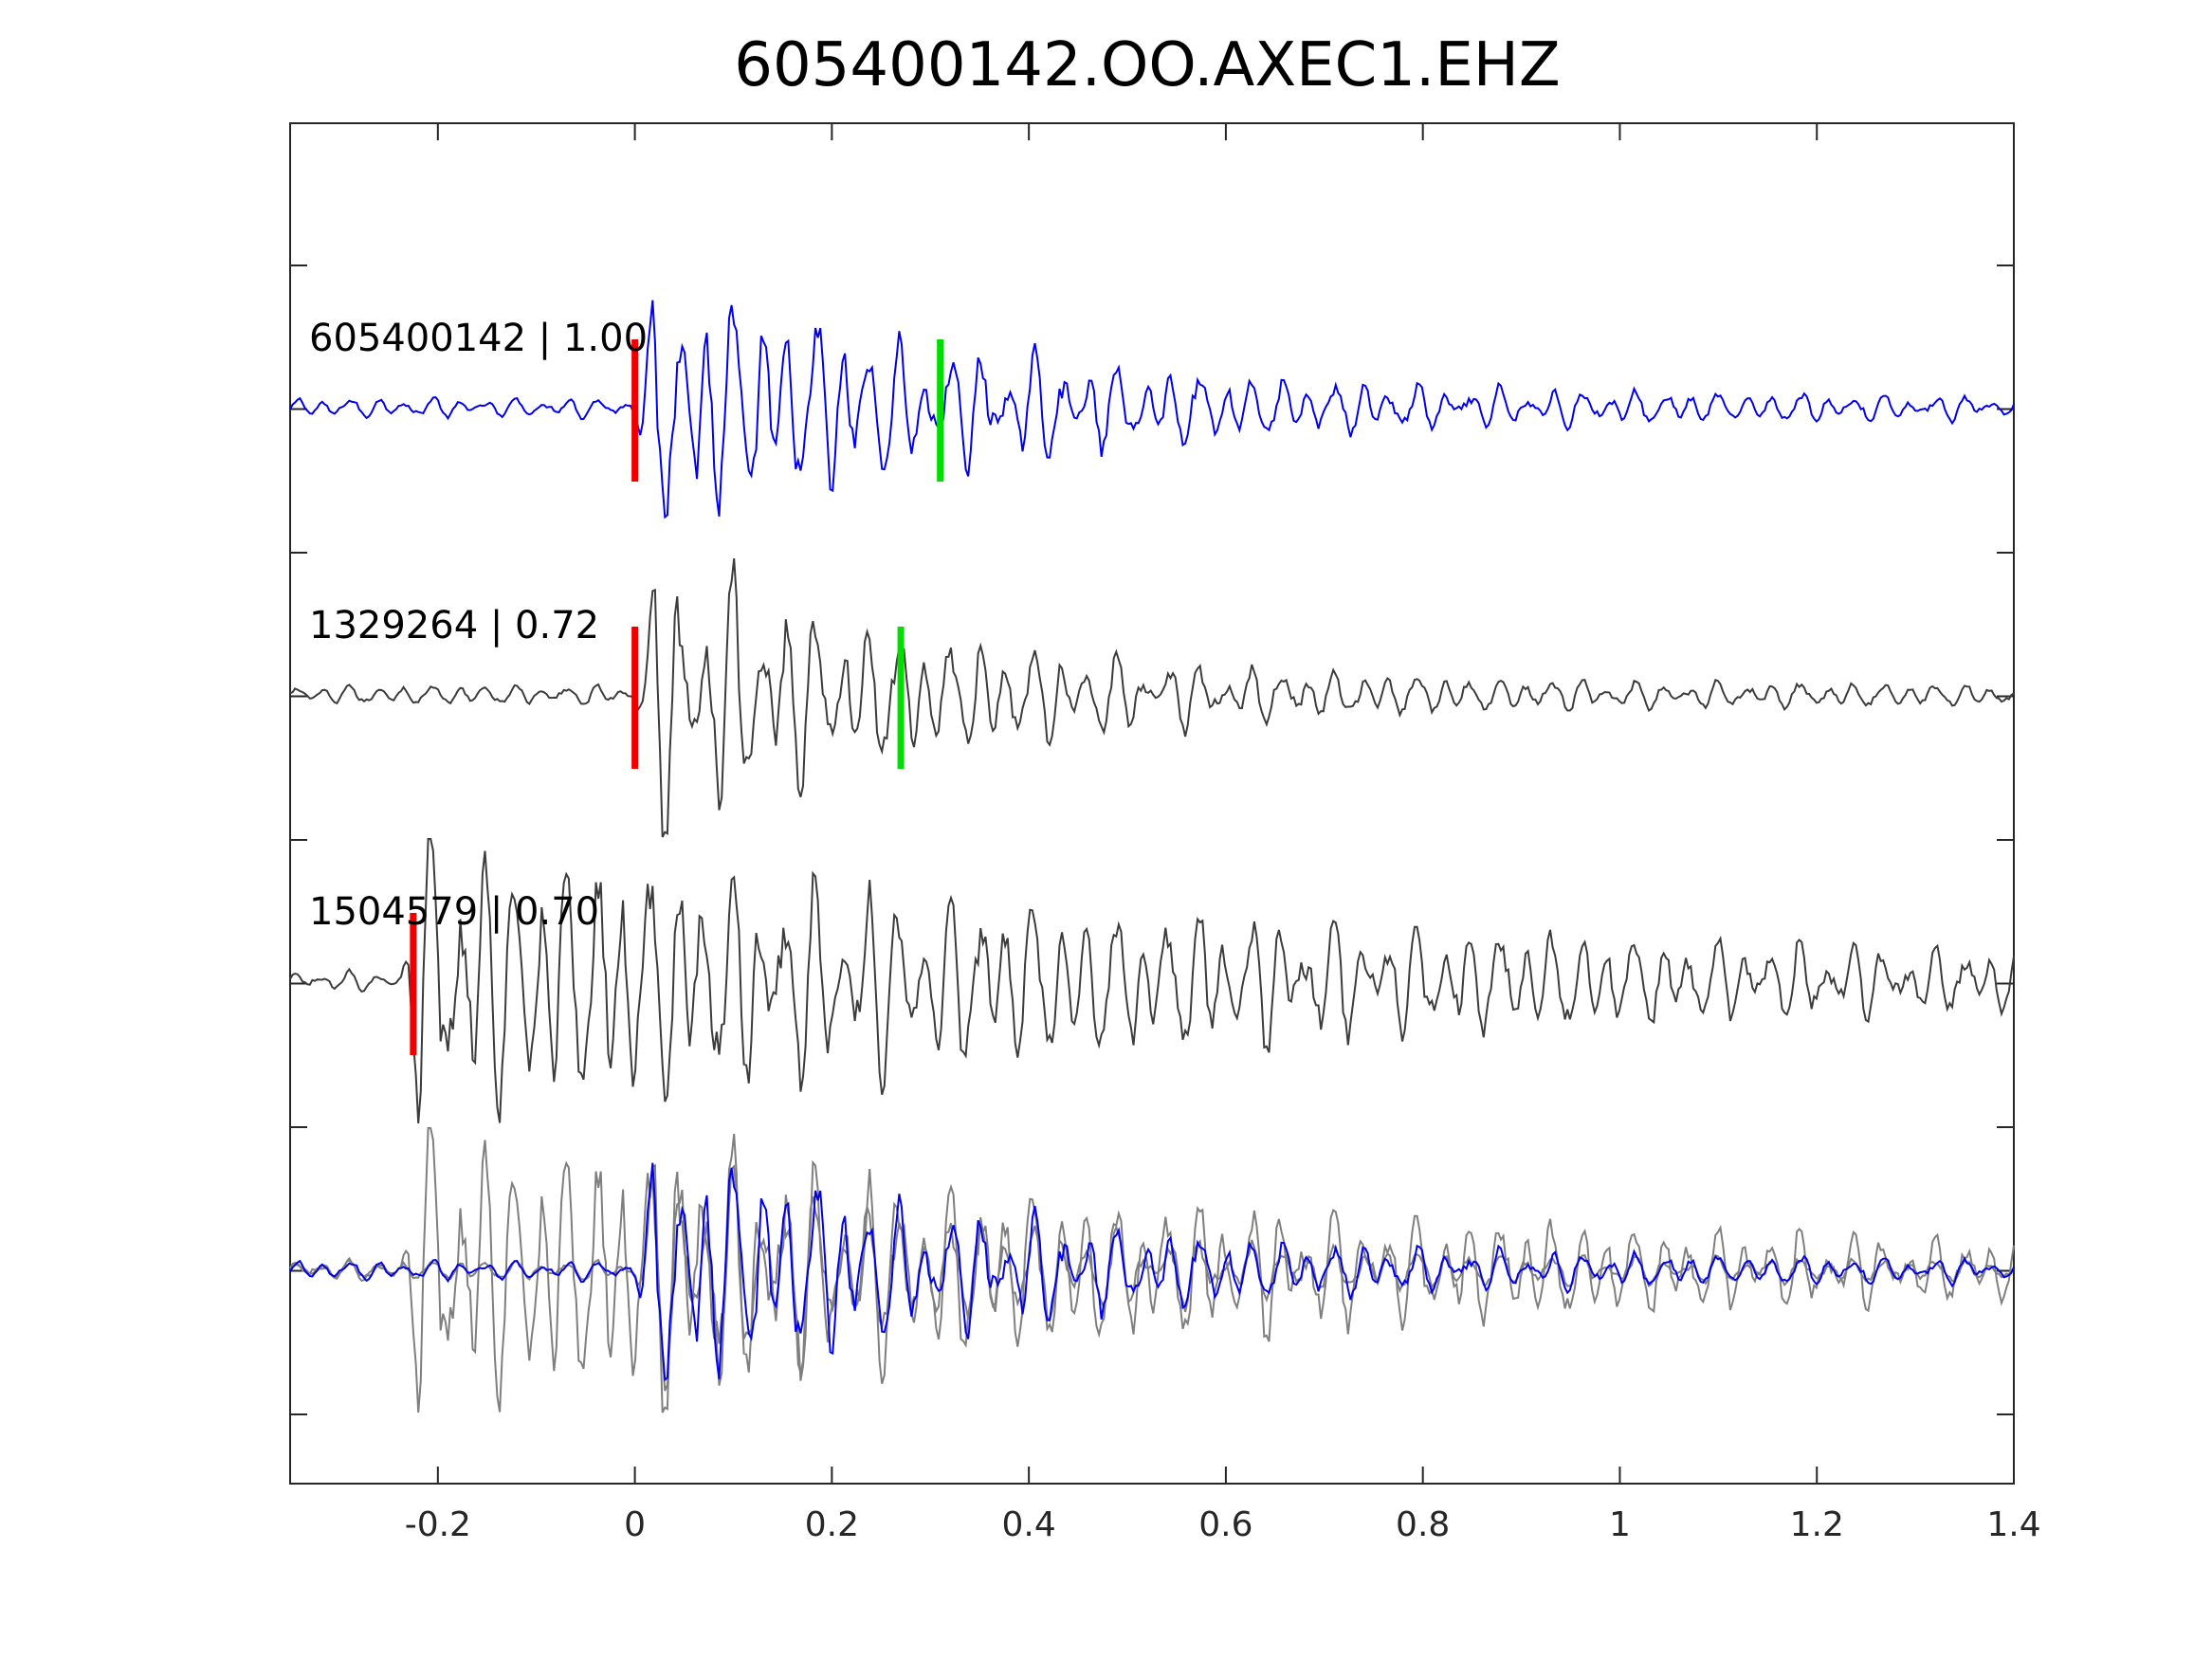 The height and width of the screenshot is (1659, 2212). I want to click on x-tick-label: 1, so click(1620, 1524).